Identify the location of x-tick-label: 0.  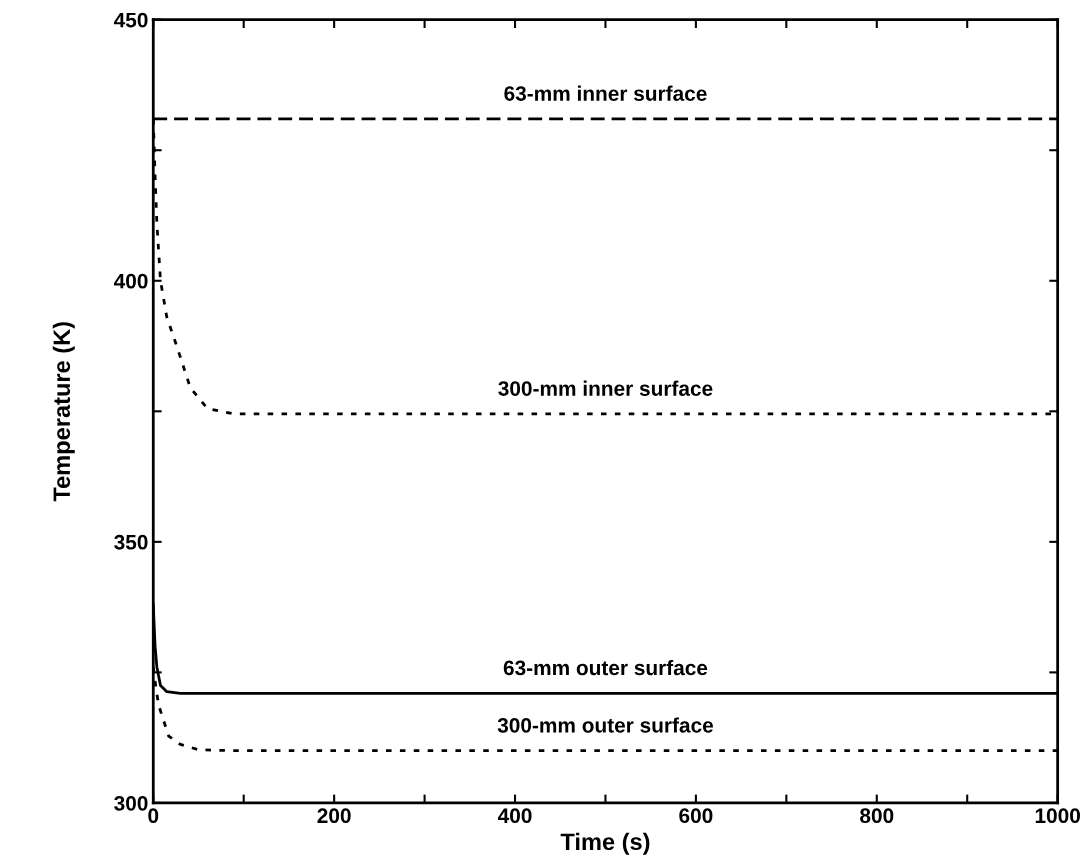
(153, 816).